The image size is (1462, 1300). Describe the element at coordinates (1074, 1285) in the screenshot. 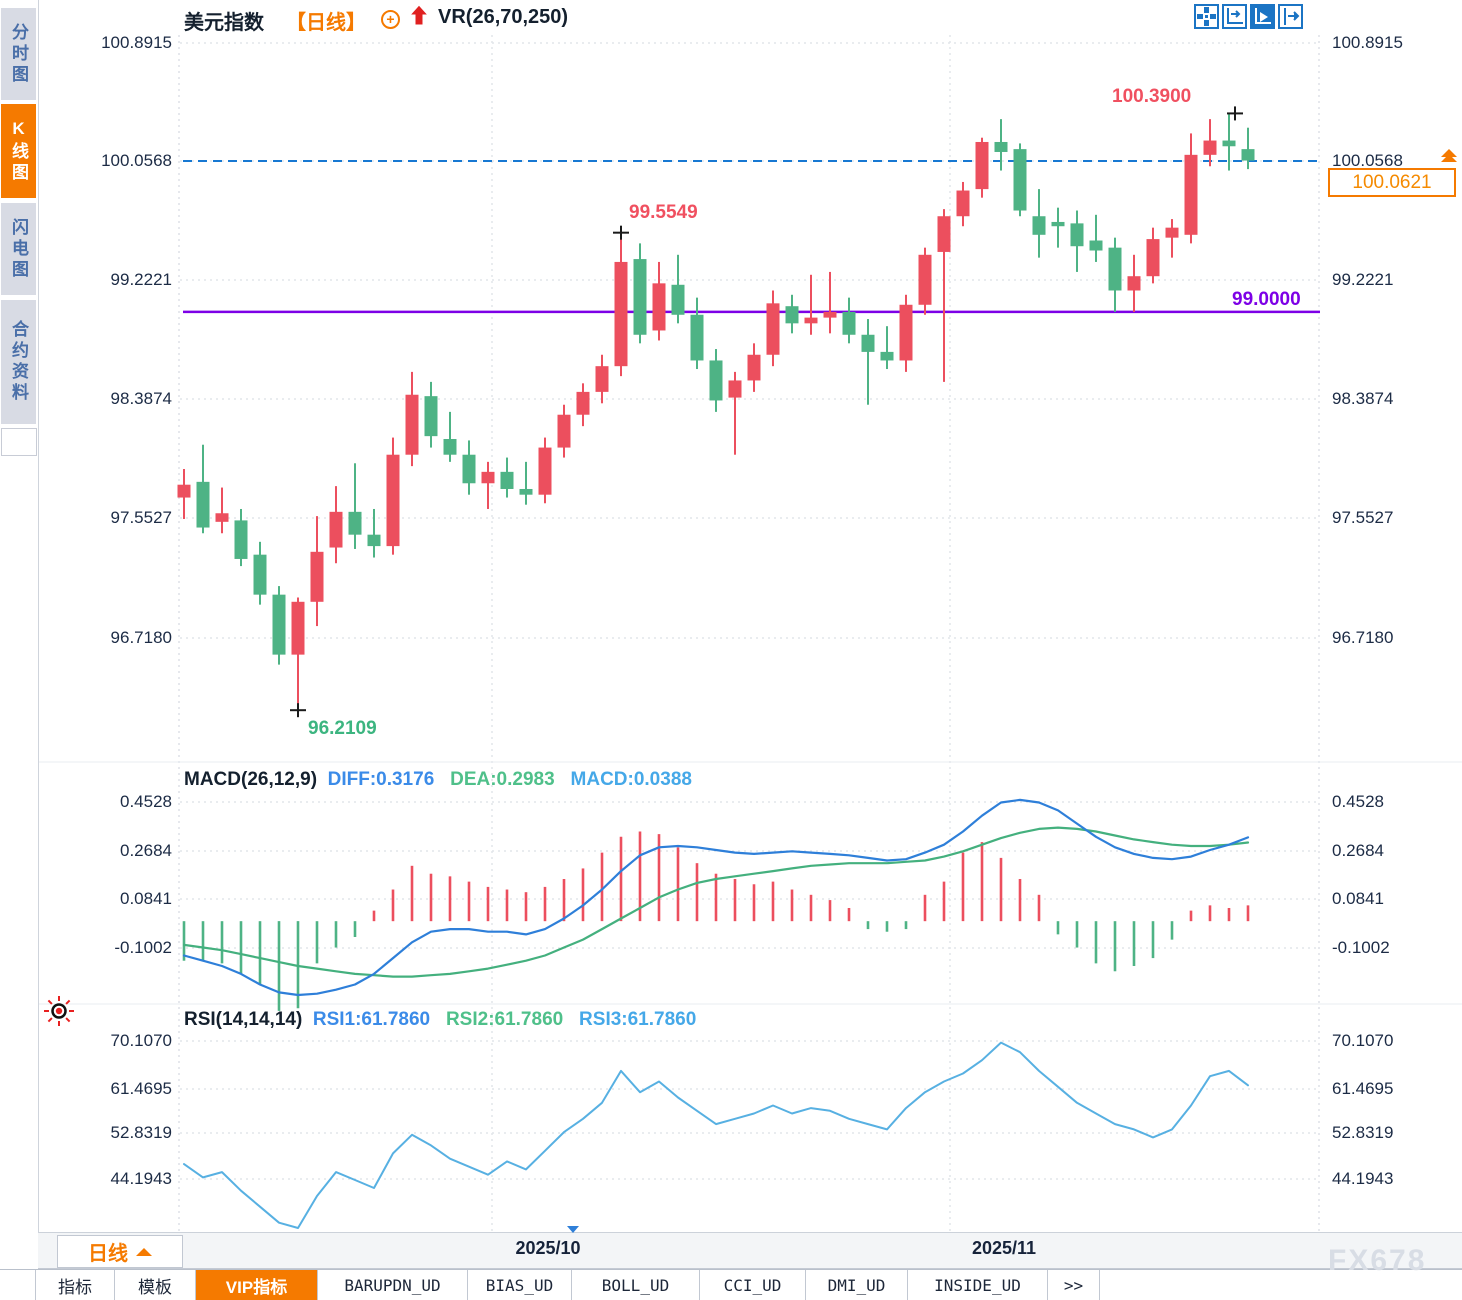

I see `tab-10: >>` at that location.